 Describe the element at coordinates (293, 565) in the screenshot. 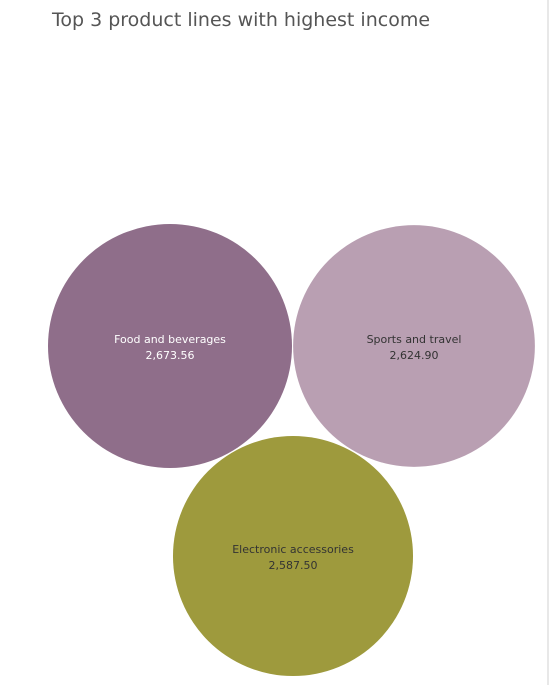

I see `bubble-value-label: 2,587.50` at that location.